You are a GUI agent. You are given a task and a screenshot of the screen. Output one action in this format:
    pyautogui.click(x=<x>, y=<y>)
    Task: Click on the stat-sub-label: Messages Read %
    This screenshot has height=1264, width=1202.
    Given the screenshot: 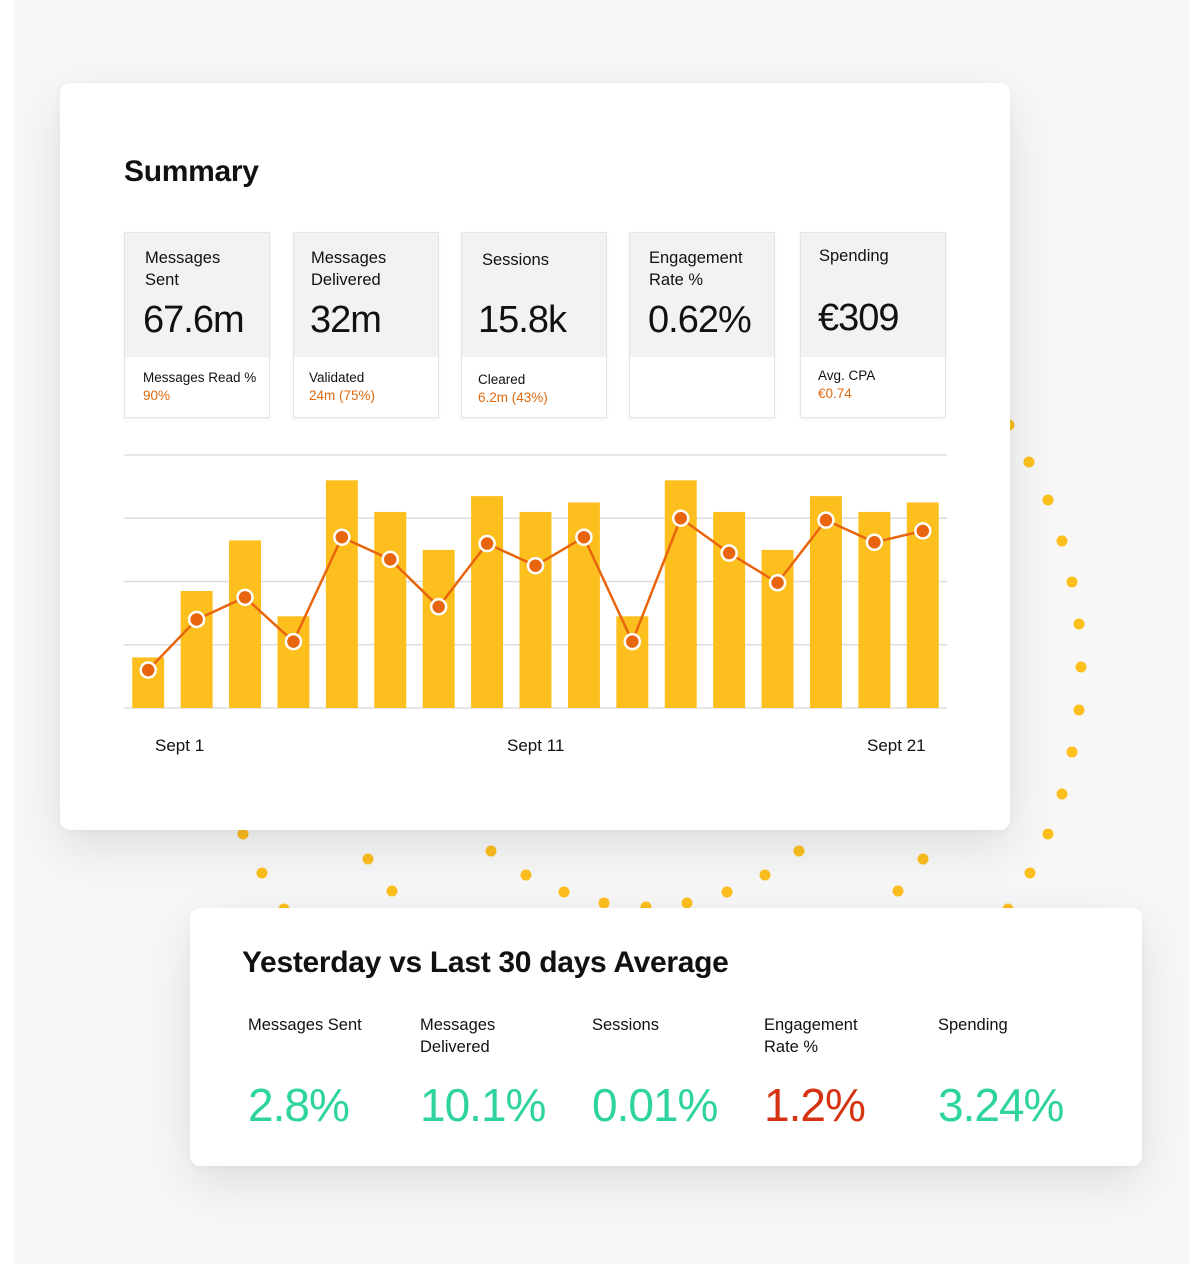 What is the action you would take?
    pyautogui.click(x=200, y=377)
    